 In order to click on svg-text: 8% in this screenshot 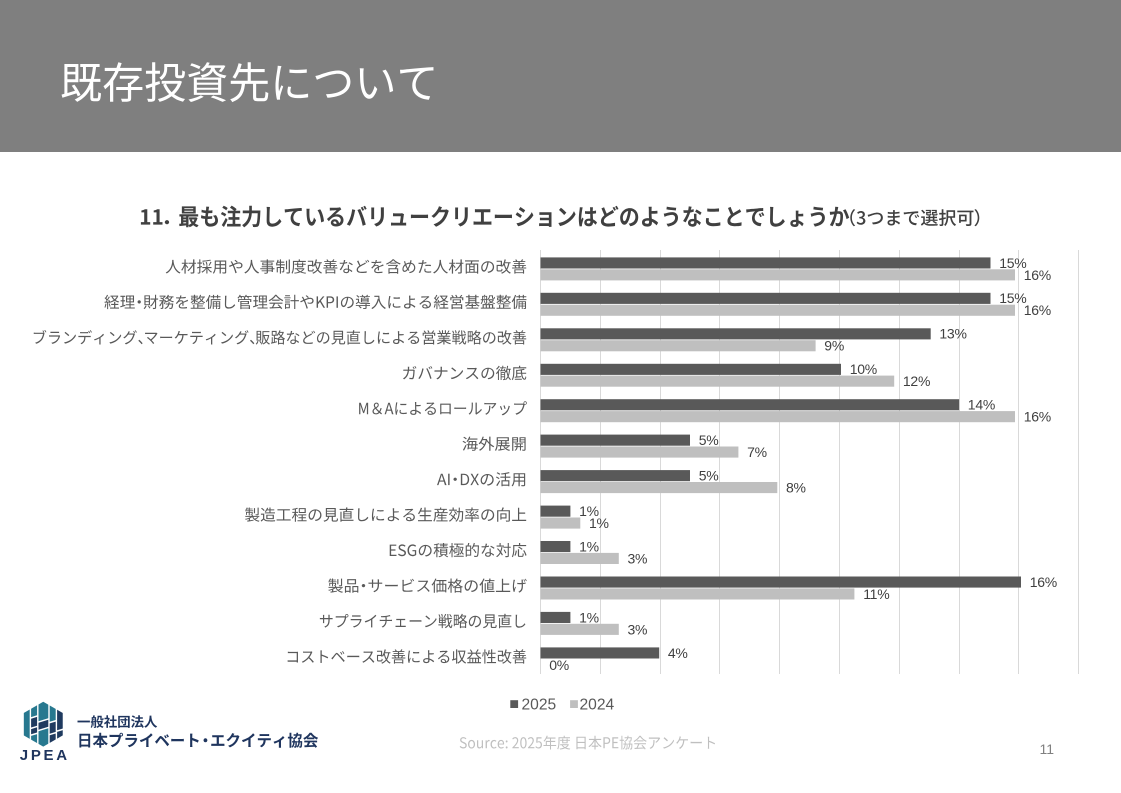, I will do `click(796, 488)`.